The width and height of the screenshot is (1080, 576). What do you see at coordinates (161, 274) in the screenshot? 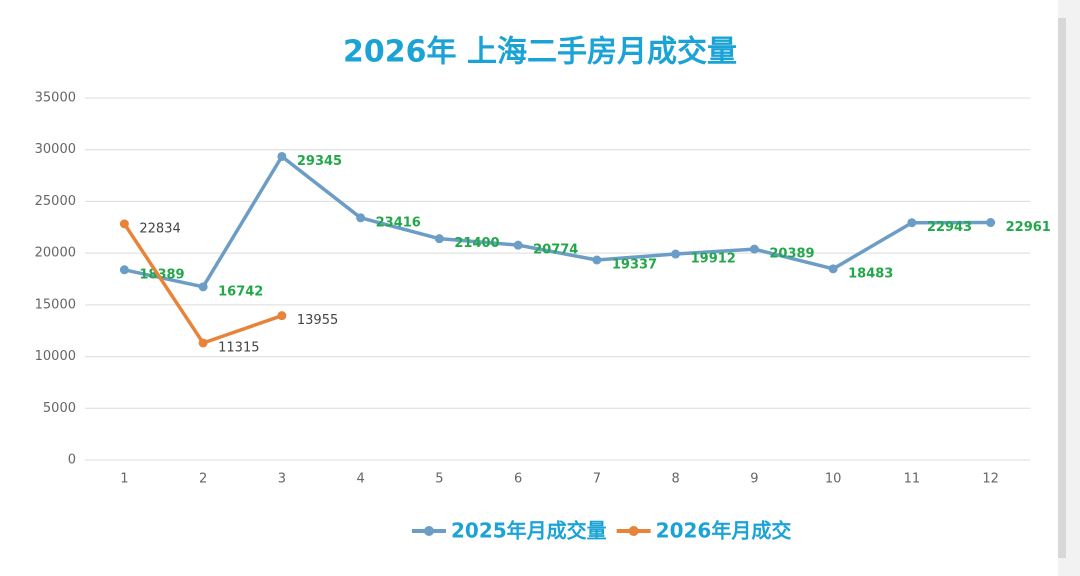
I see `data-label: 18389` at bounding box center [161, 274].